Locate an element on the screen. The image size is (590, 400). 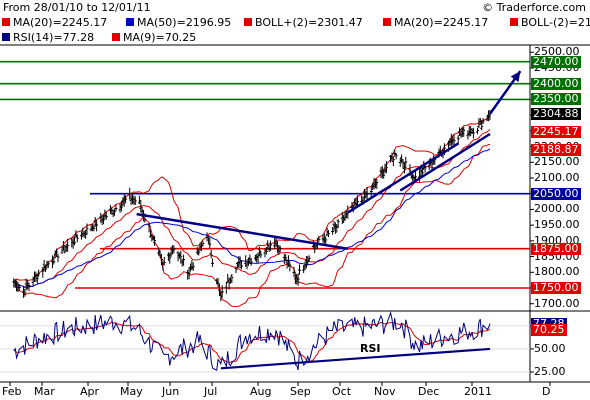
legend-label: BOLL-(2)=218 is located at coordinates (555, 22).